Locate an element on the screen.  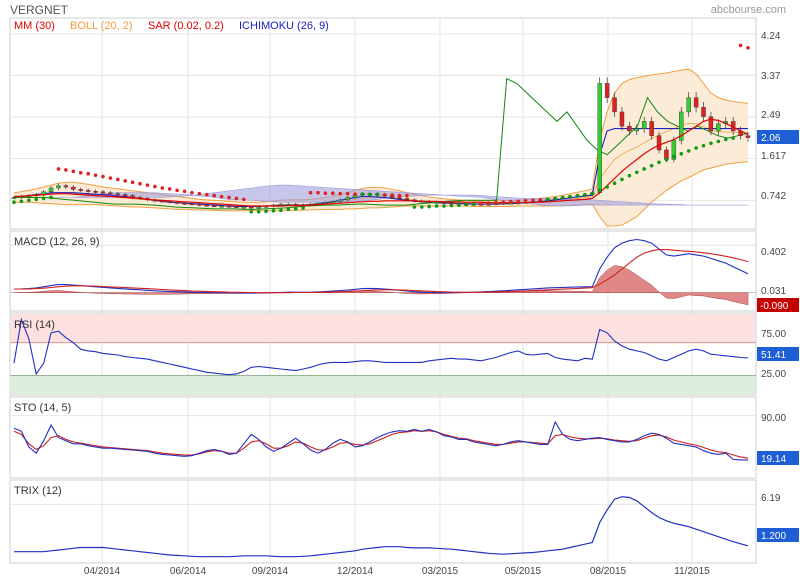
rsi-ytick-label: 25.00 is located at coordinates (773, 374).